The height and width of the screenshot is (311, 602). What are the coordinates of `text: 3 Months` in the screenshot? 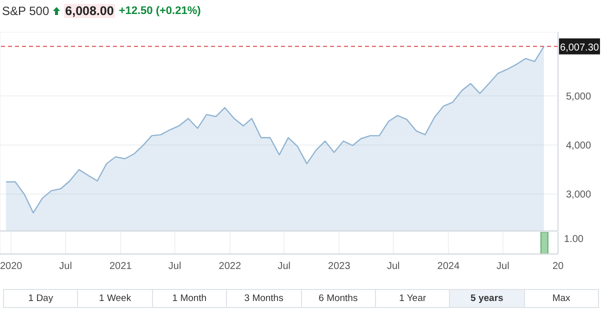 It's located at (263, 298).